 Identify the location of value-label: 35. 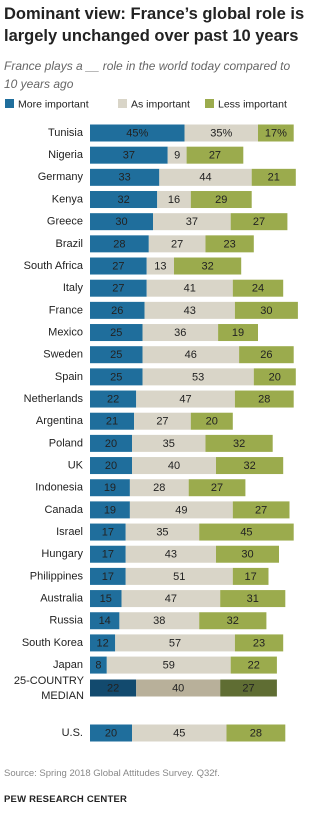
(169, 444).